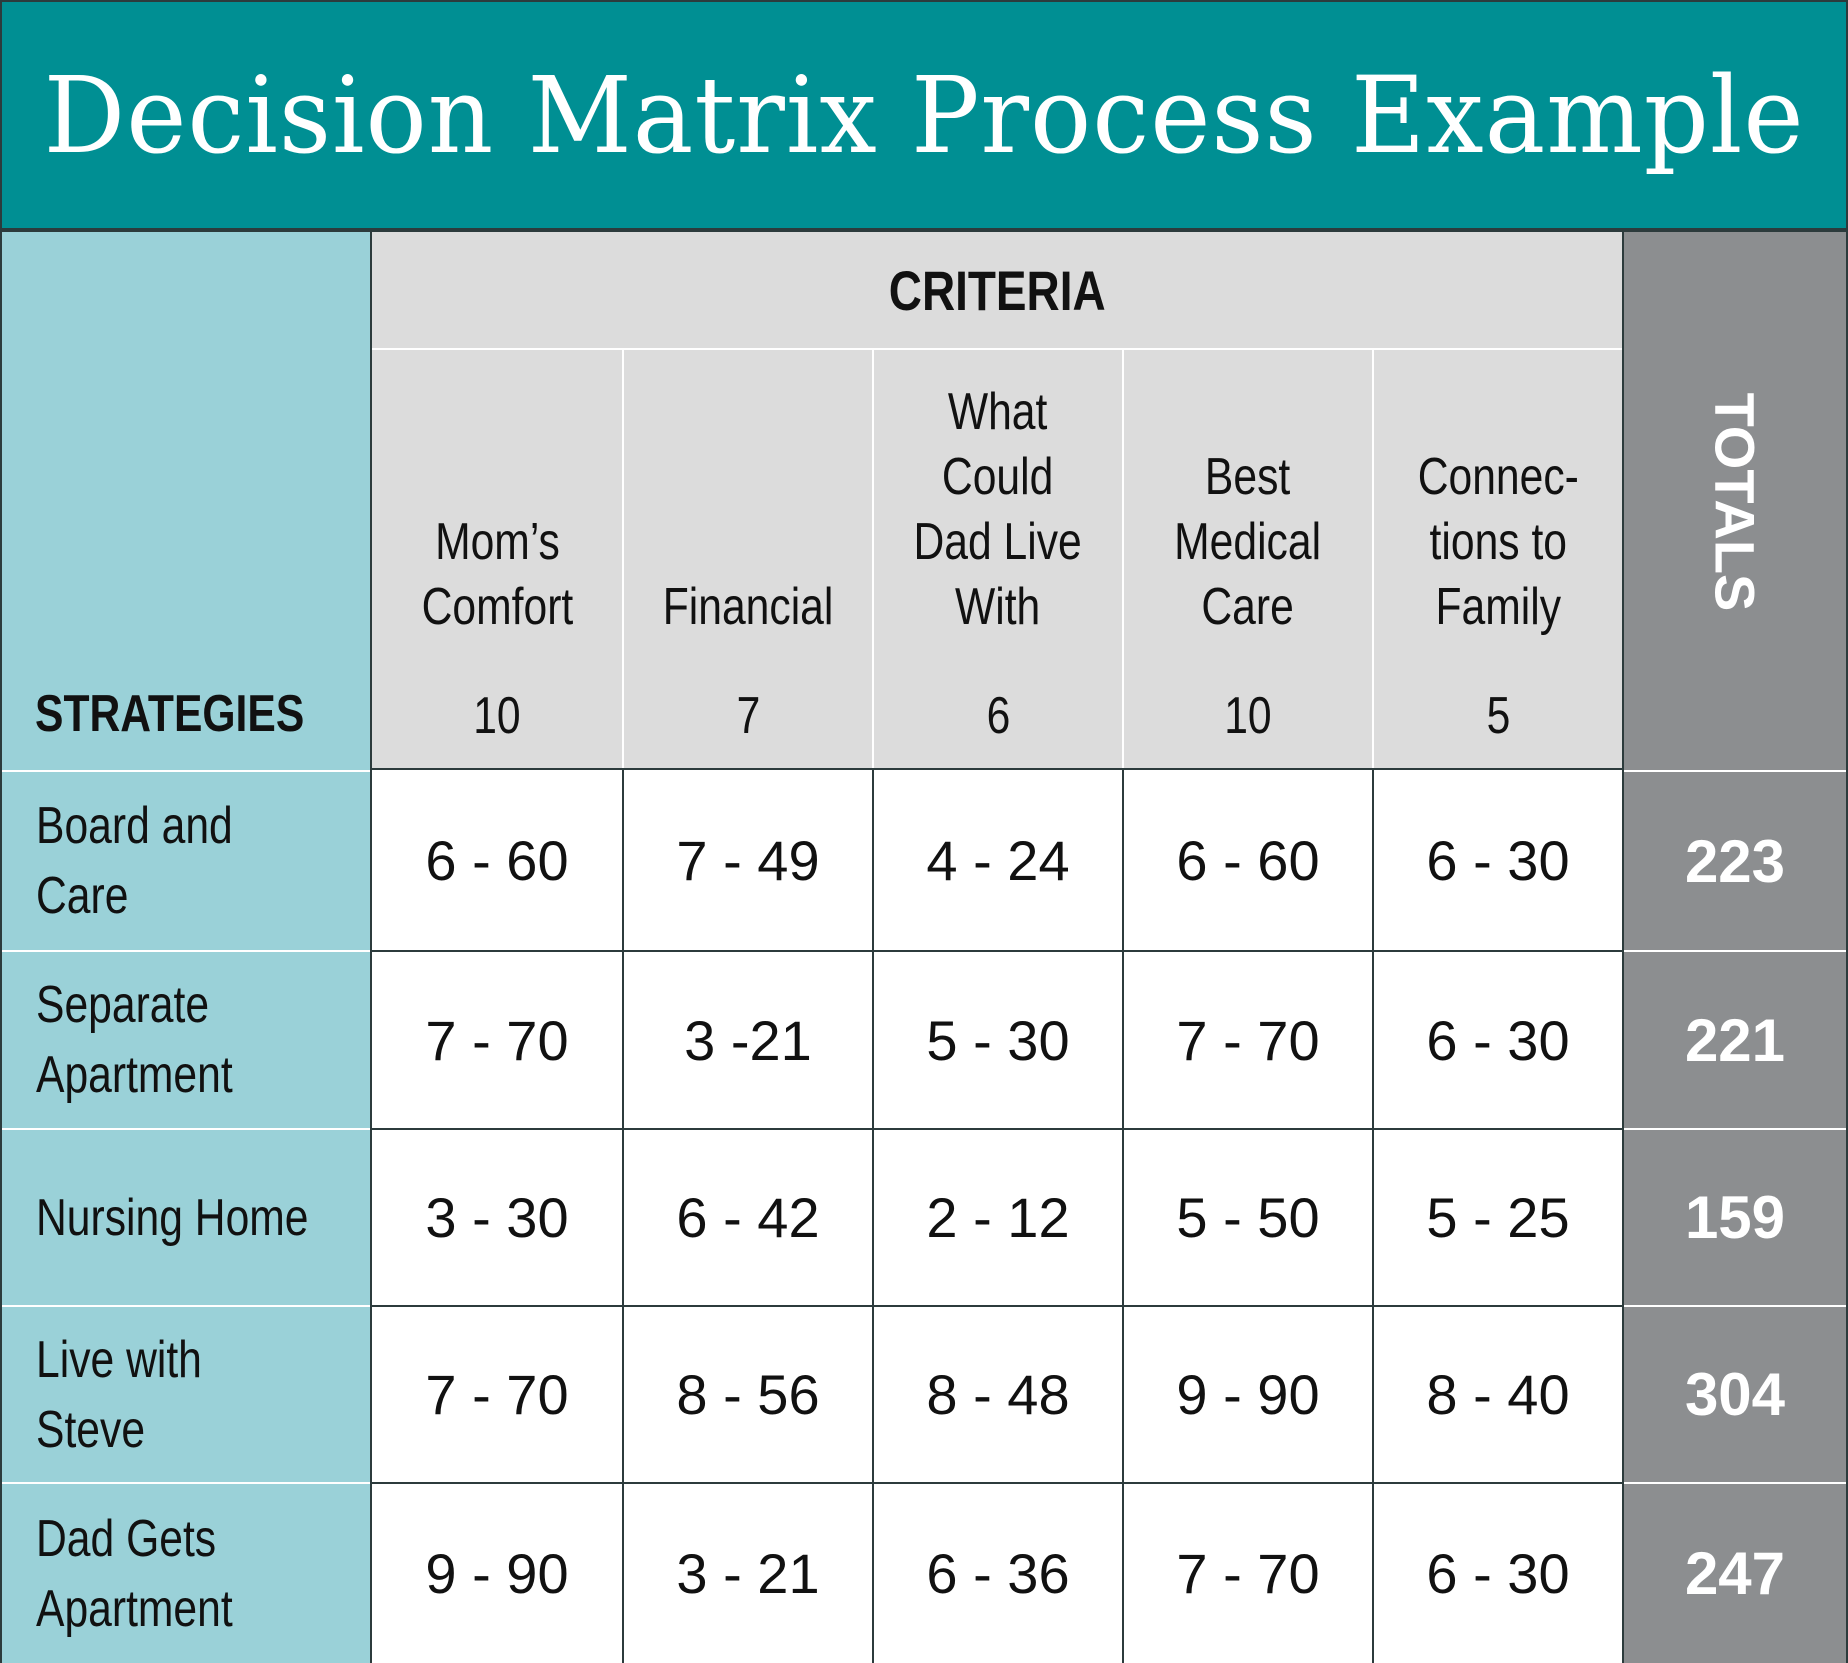 This screenshot has height=1663, width=1848. What do you see at coordinates (997, 291) in the screenshot?
I see `criteria-header: CRITERIA` at bounding box center [997, 291].